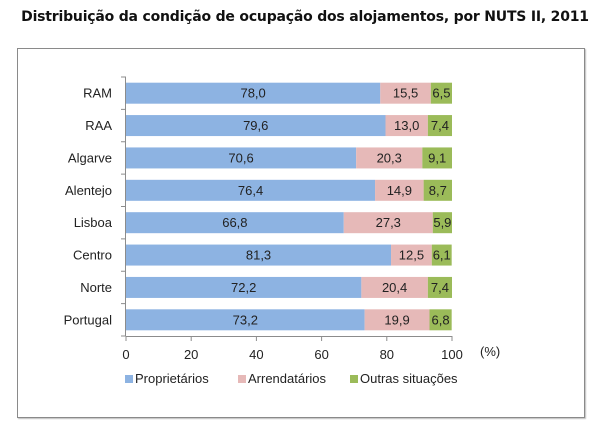 This screenshot has height=433, width=610. I want to click on data-label: 8,7, so click(438, 190).